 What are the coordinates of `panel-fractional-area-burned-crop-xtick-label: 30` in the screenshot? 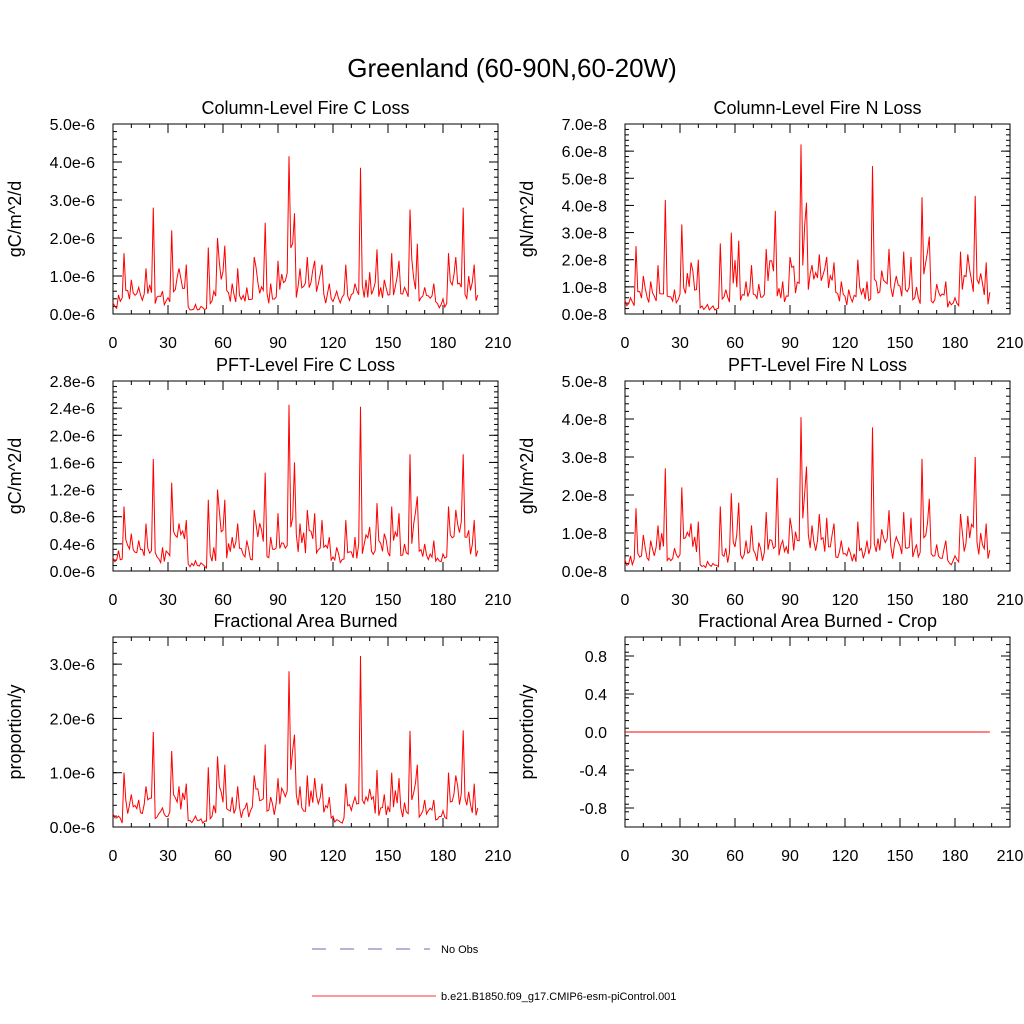 It's located at (680, 856).